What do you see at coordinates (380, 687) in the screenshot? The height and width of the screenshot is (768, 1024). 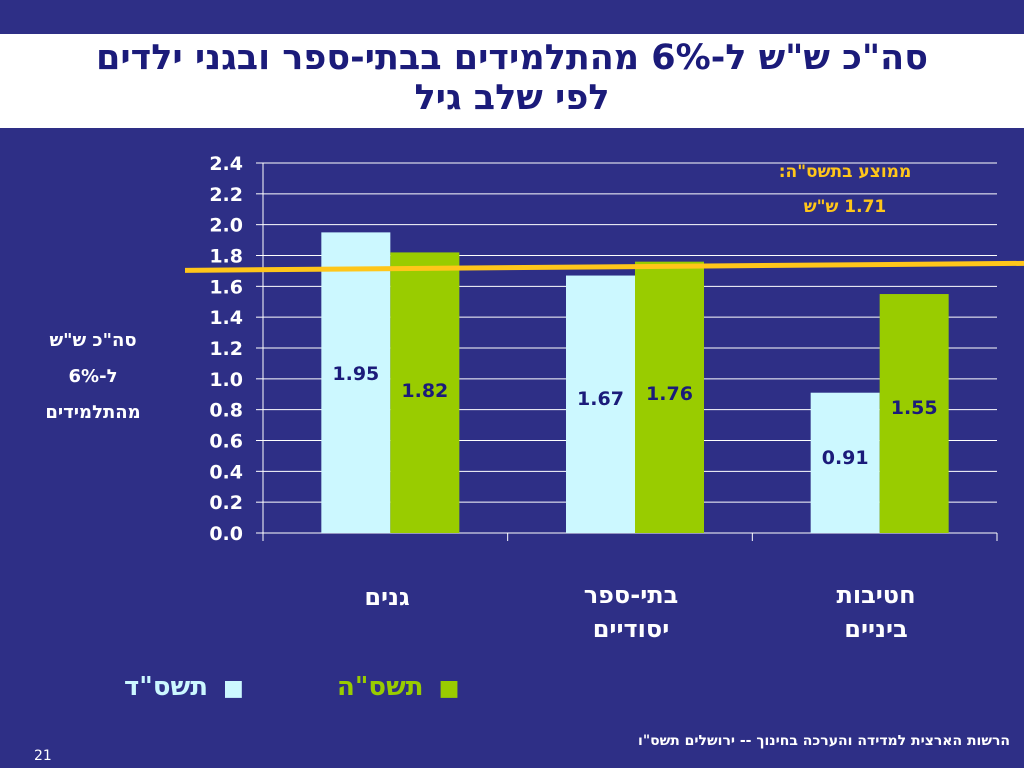 I see `legend-label: תשס"ה` at bounding box center [380, 687].